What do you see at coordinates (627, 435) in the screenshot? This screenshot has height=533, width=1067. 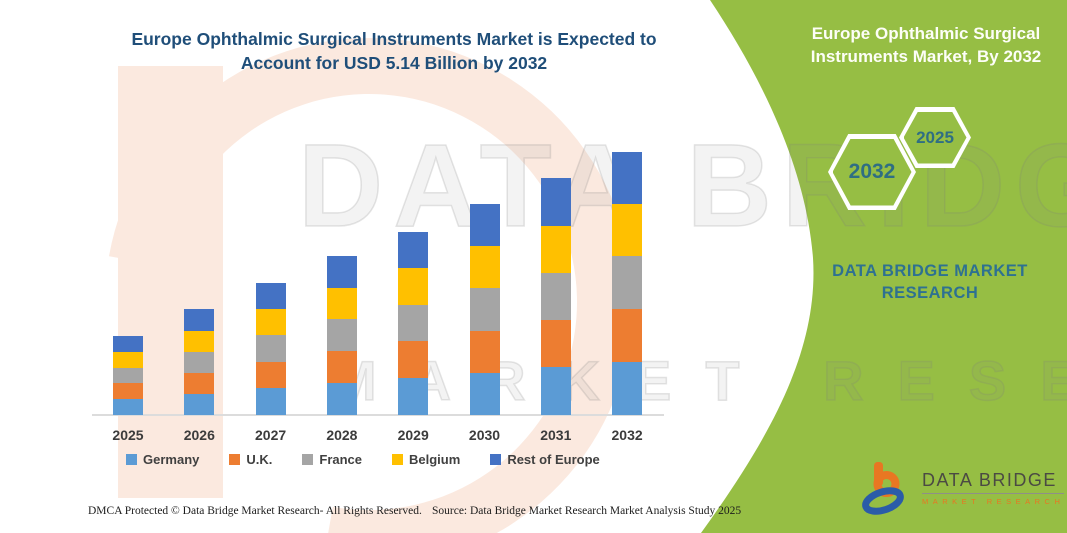 I see `x-axis-label-2032: 2032` at bounding box center [627, 435].